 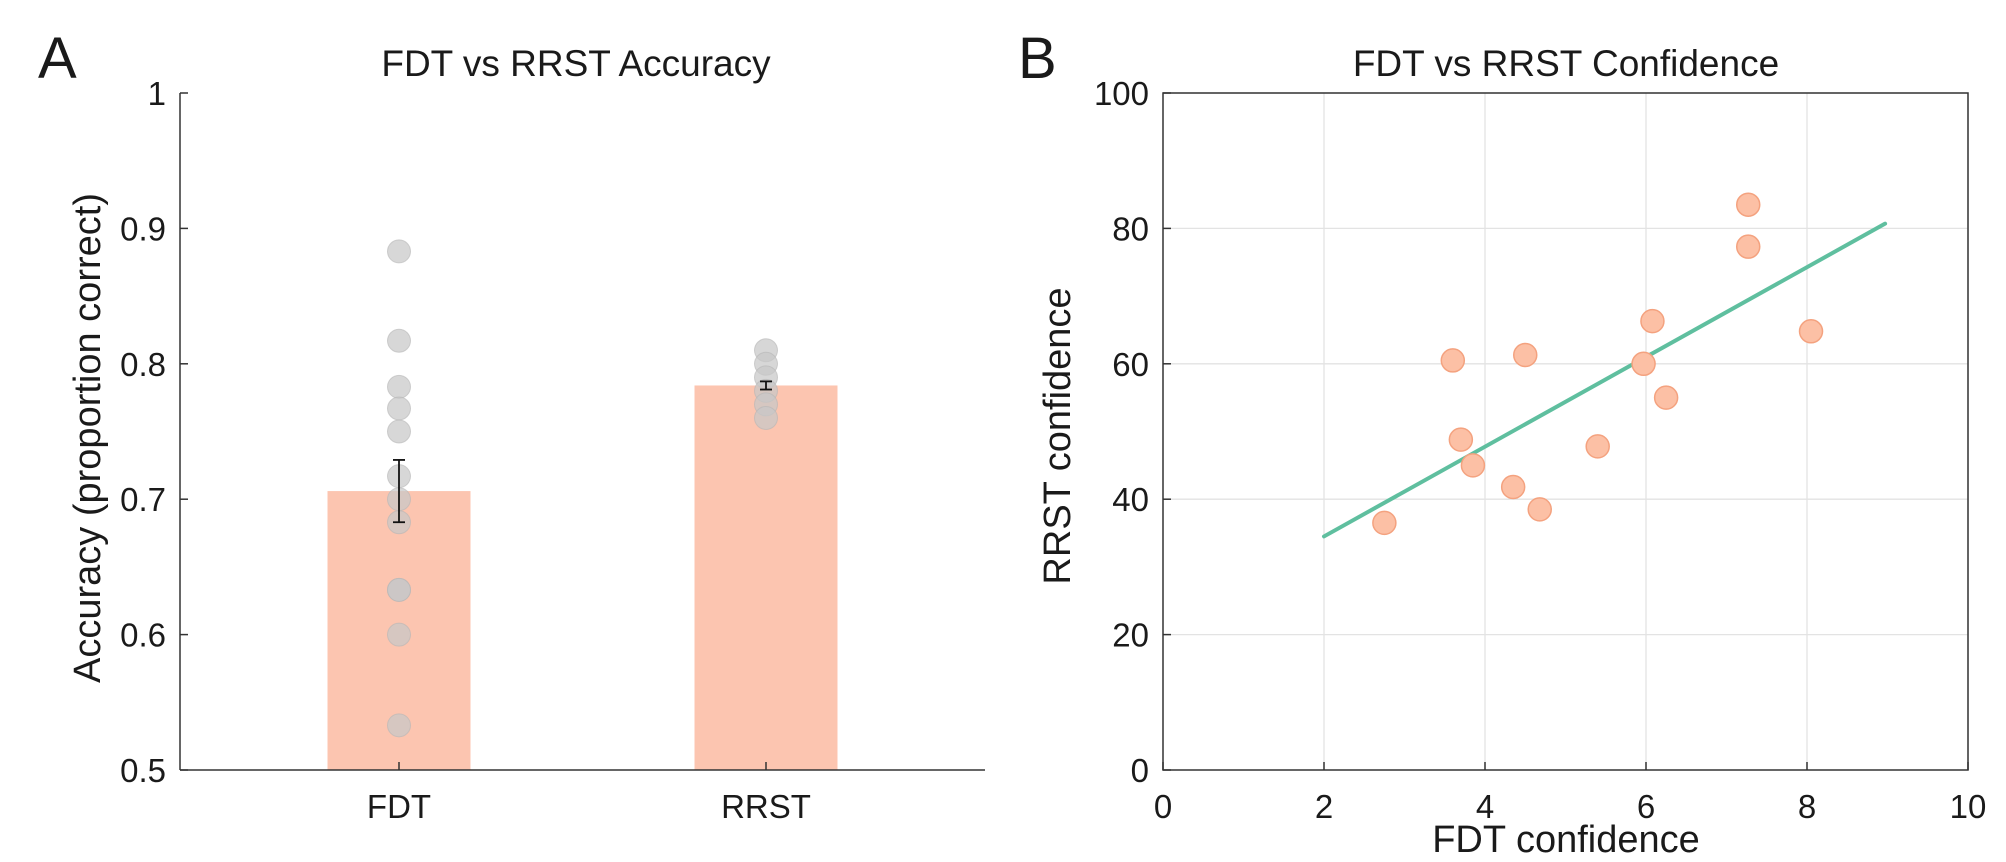 What do you see at coordinates (1163, 806) in the screenshot?
I see `x-tick-label: 0` at bounding box center [1163, 806].